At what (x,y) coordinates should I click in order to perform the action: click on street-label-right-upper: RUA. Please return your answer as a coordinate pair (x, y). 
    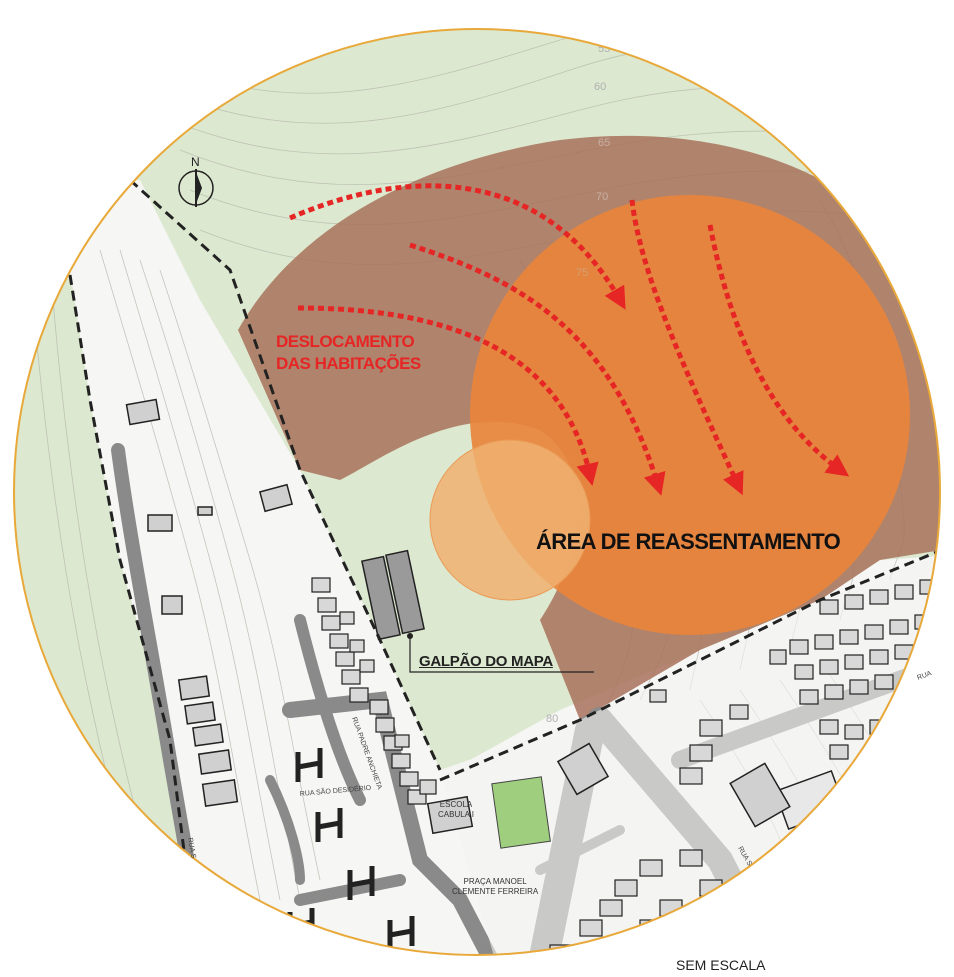
    Looking at the image, I should click on (924, 676).